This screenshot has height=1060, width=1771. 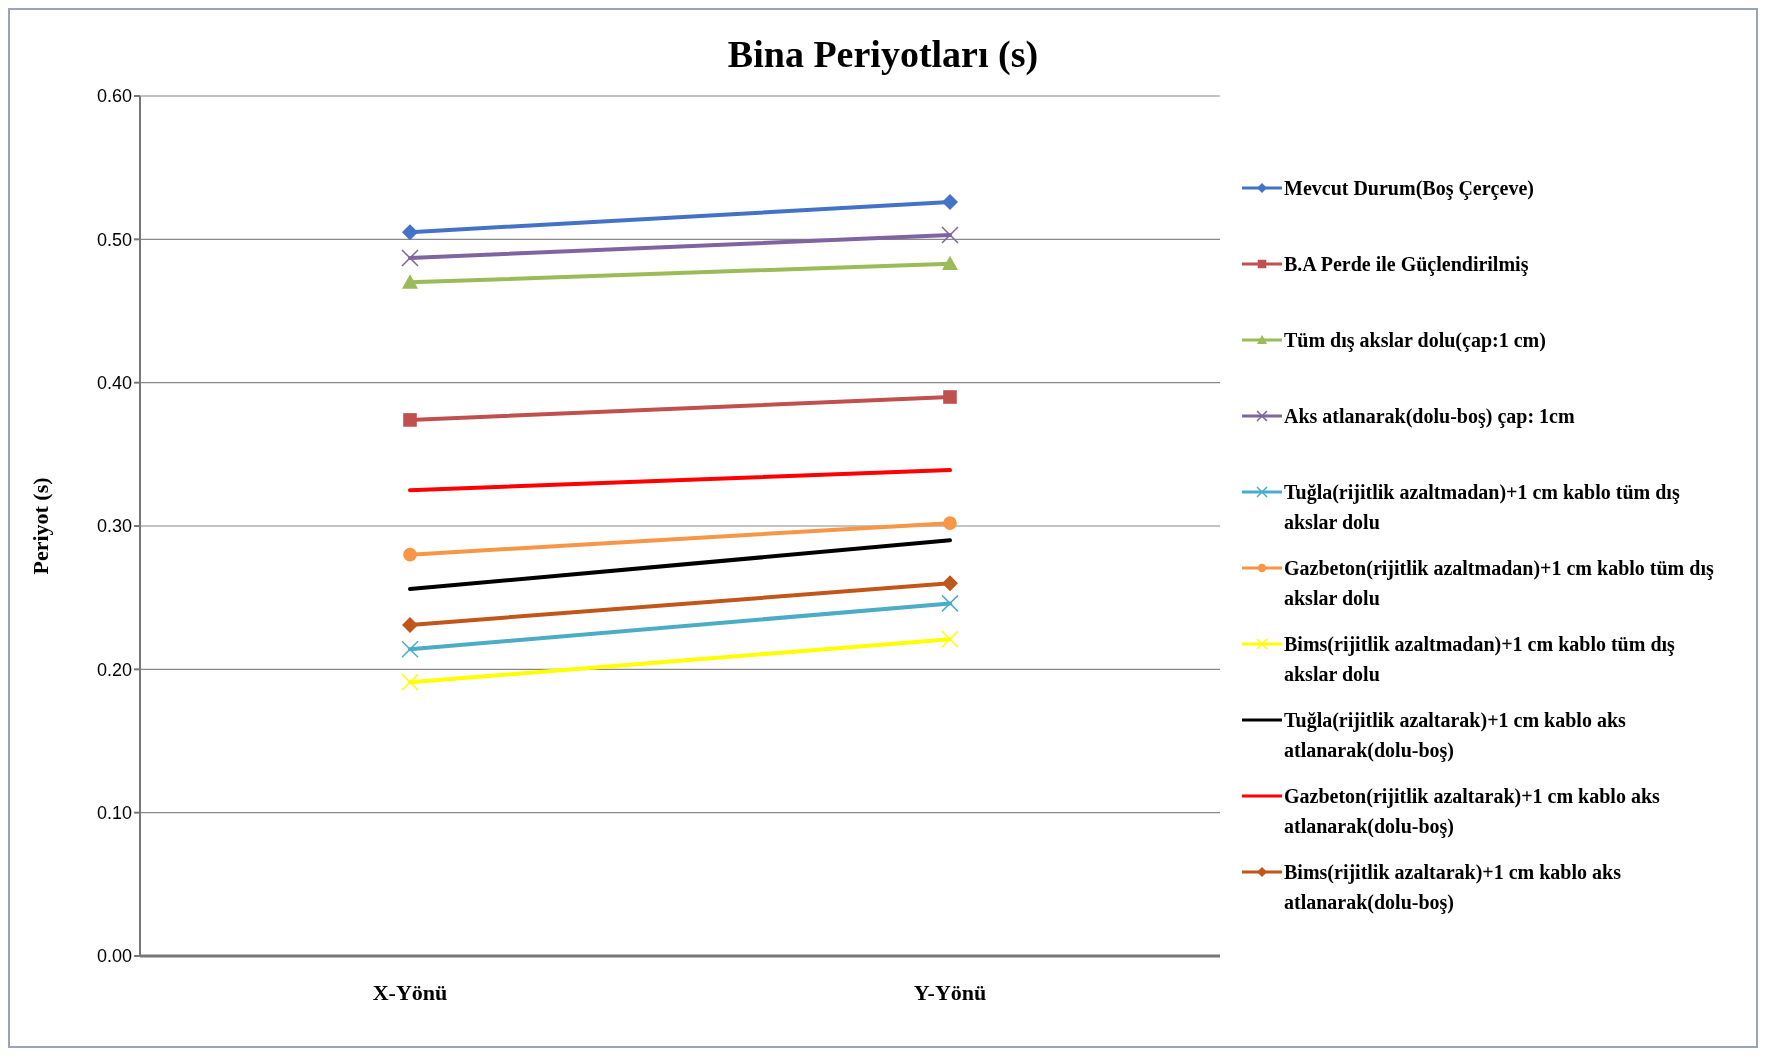 What do you see at coordinates (1409, 189) in the screenshot?
I see `legend-label: Mevcut Durum(Boş Çerçeve)` at bounding box center [1409, 189].